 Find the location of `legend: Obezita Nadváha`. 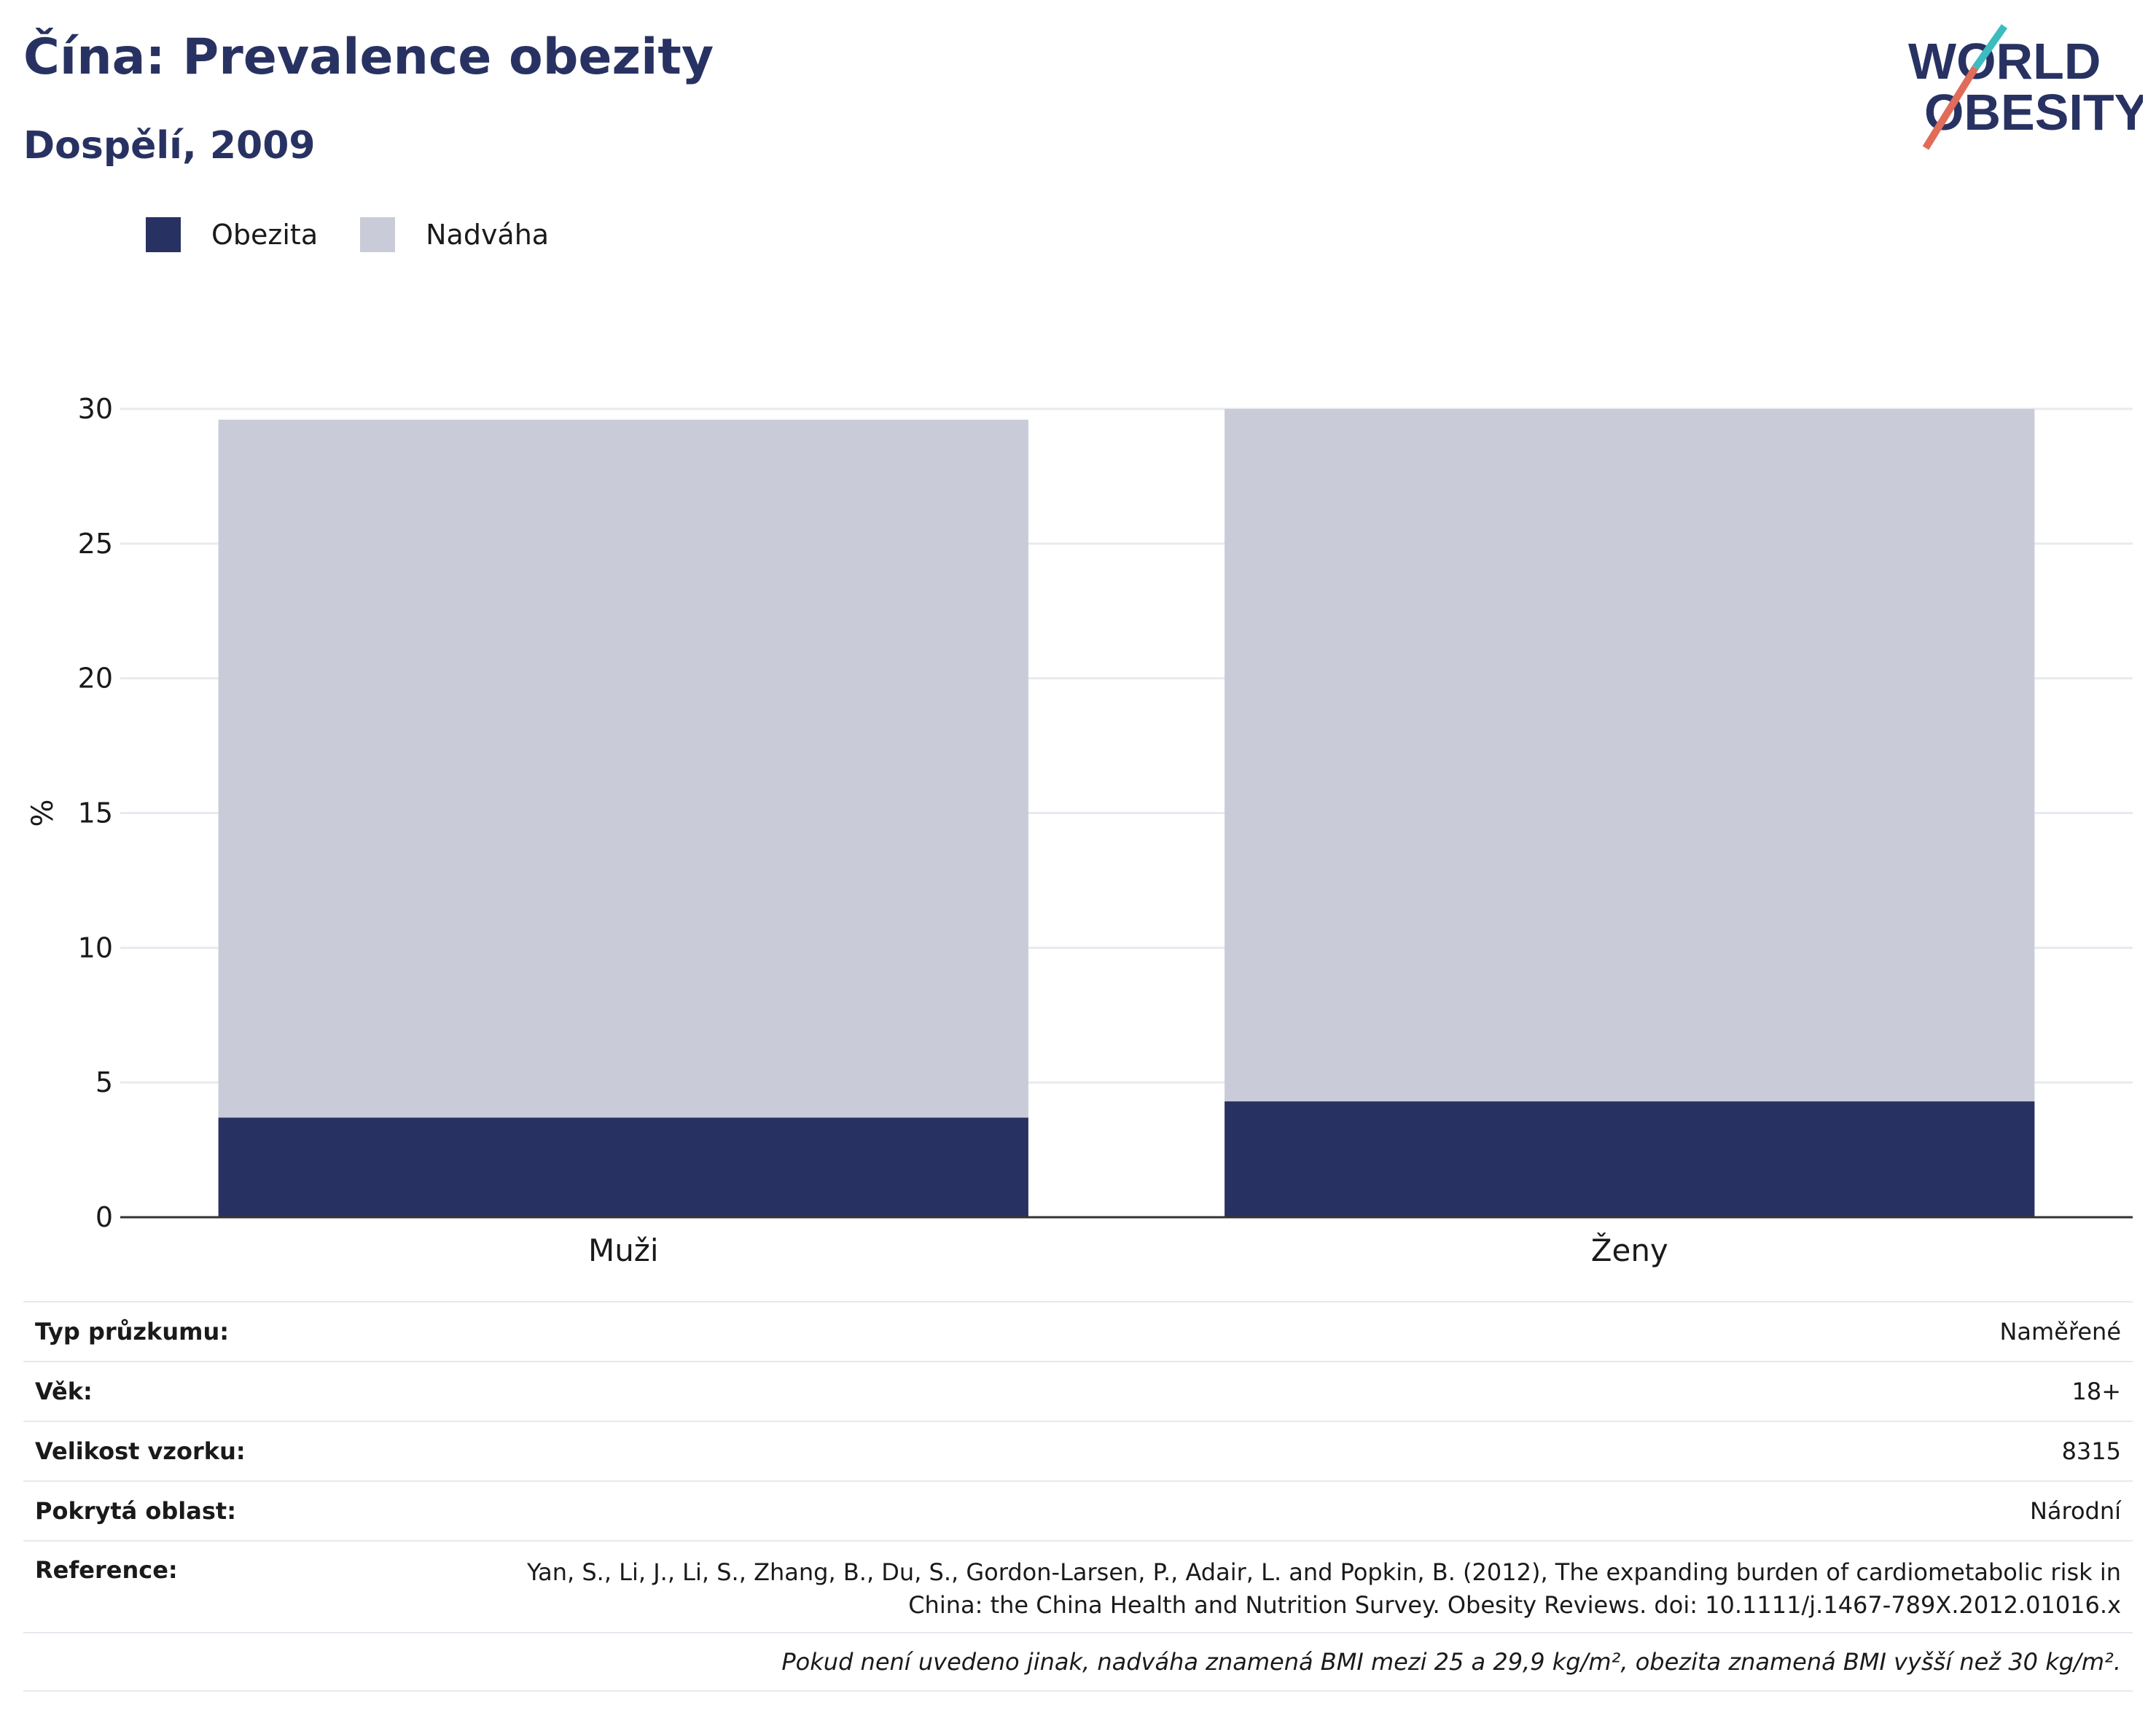

legend: Obezita Nadváha is located at coordinates (369, 234).